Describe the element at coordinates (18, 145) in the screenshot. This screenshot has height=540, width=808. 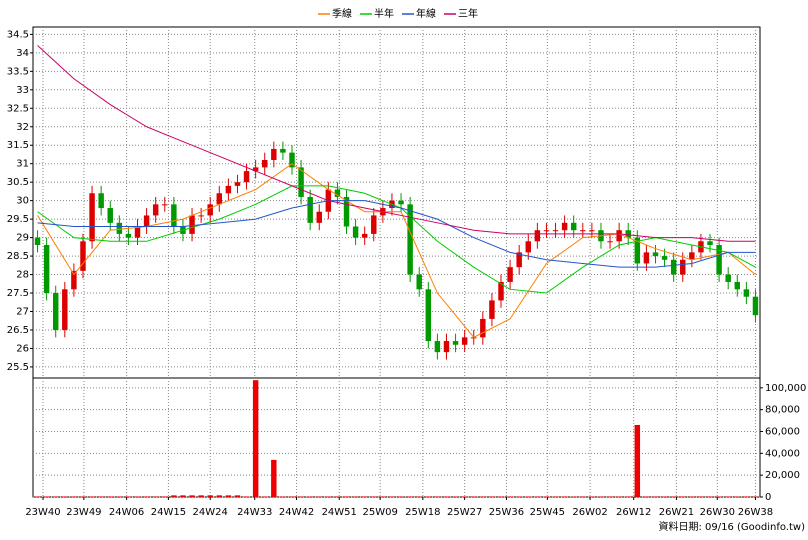
I see `y-tick-label: 31.5` at that location.